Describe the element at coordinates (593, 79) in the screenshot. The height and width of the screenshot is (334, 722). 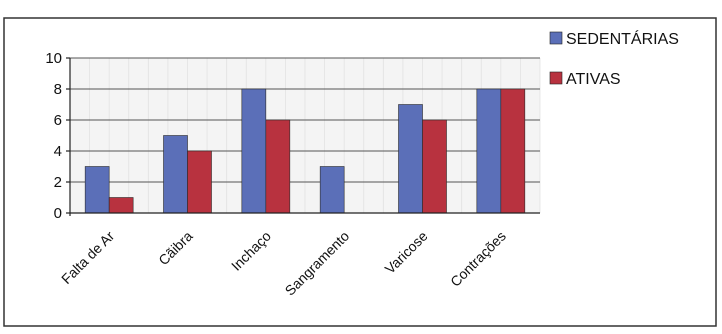
I see `legend-label: ATIVAS` at that location.